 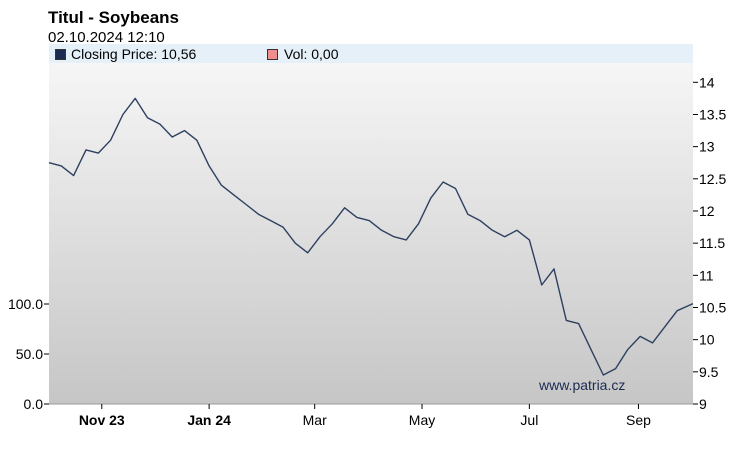 I want to click on volume-legend-label: Vol: 0,00, so click(x=311, y=54).